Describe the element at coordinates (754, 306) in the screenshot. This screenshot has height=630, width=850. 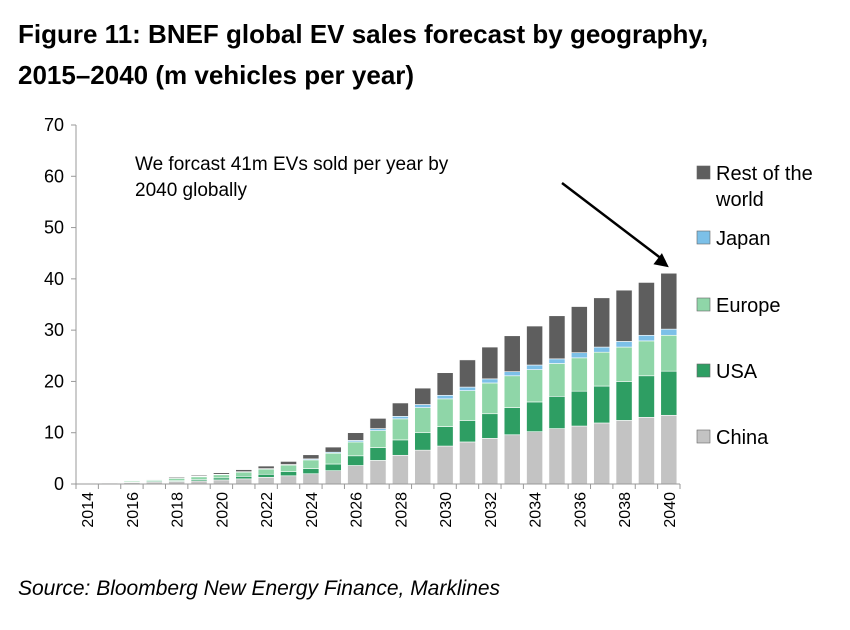
I see `legend: Rest of the world Japan Europe USA China` at that location.